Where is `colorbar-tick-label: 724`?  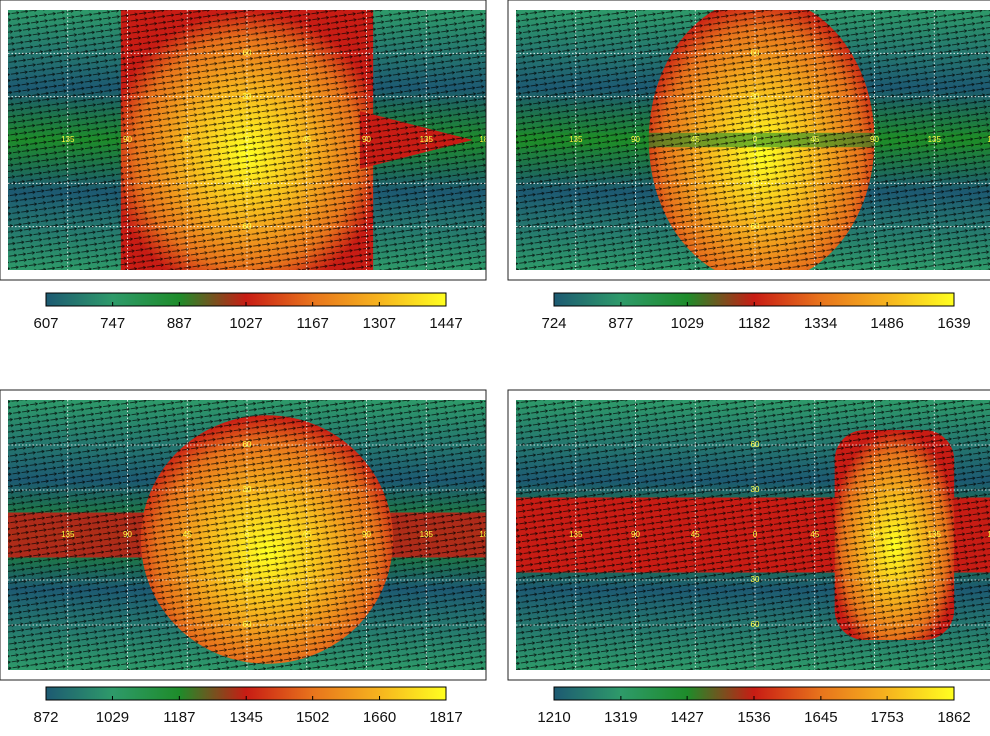
colorbar-tick-label: 724 is located at coordinates (553, 323).